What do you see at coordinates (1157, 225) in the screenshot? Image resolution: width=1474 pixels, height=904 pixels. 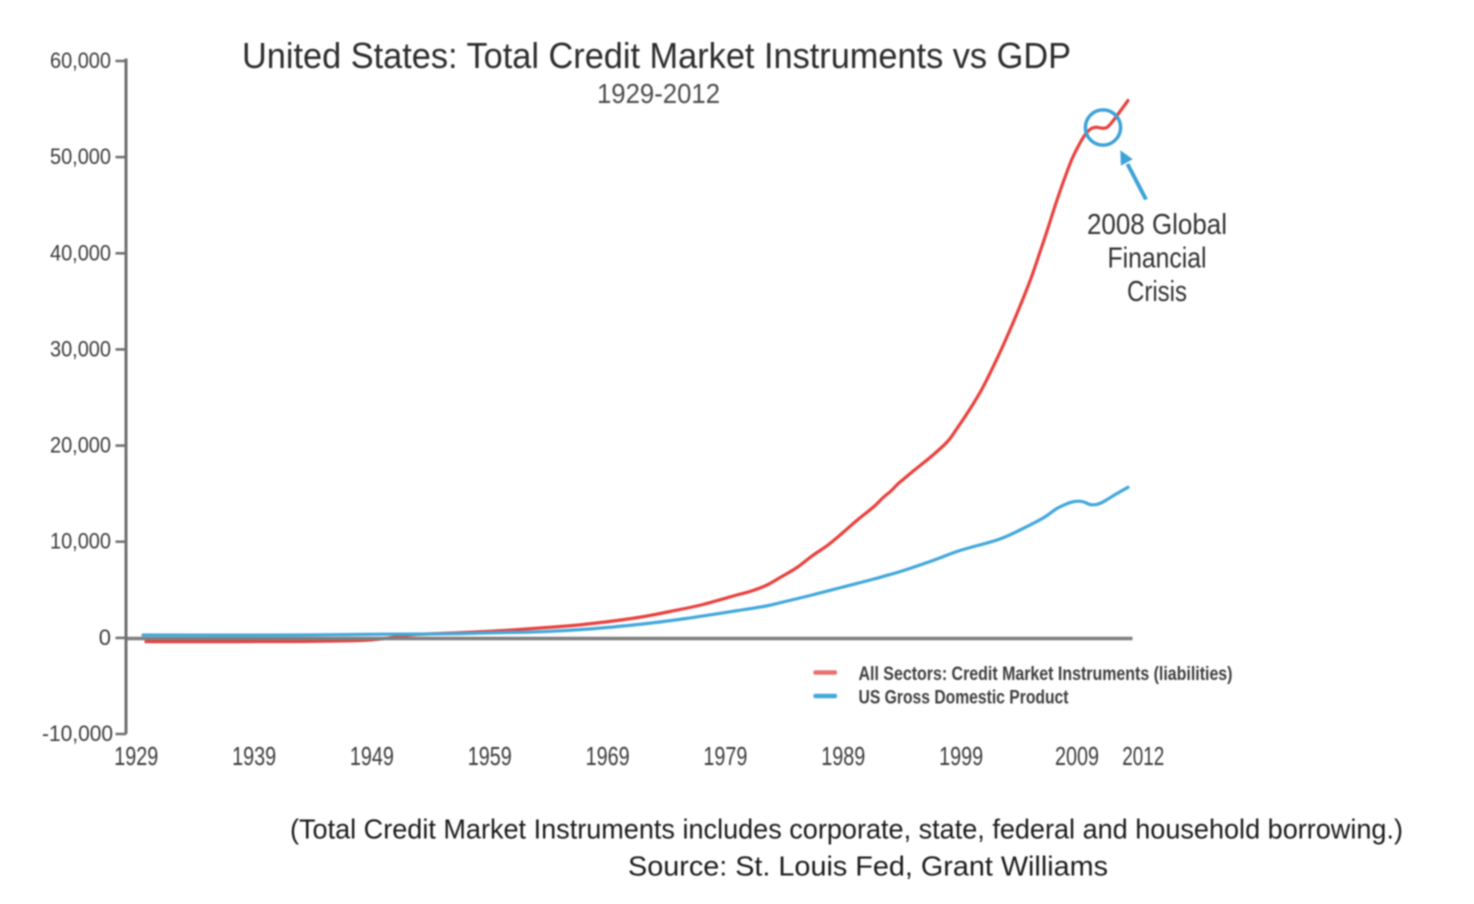 I see `svg-text: 2008 Global` at bounding box center [1157, 225].